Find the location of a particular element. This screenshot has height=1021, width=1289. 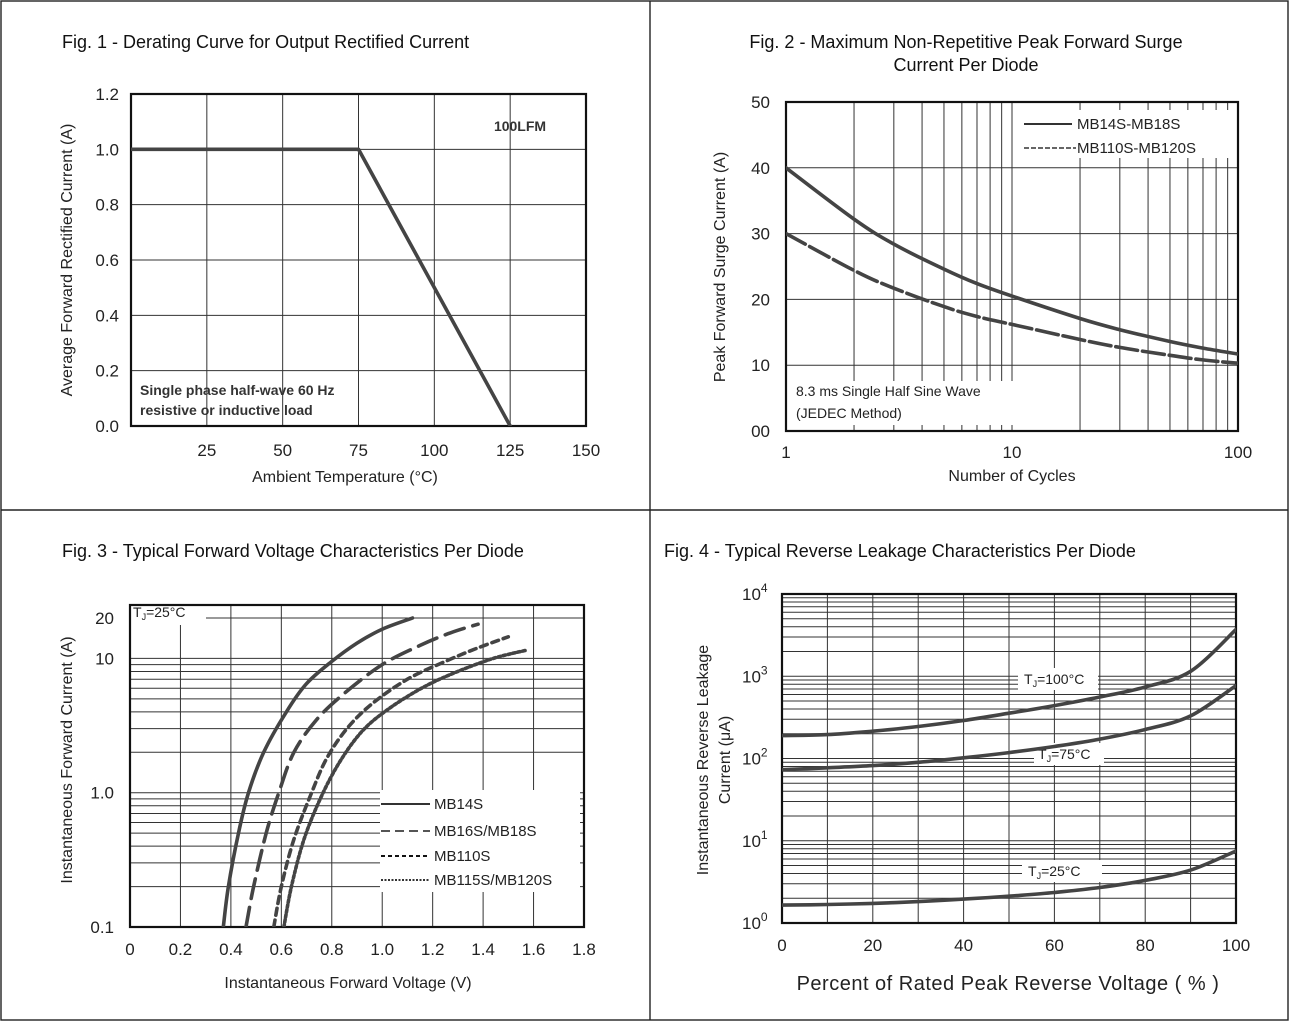

fig2-legend: MB14S-MB18S MB110S-MB120S is located at coordinates (1110, 136).